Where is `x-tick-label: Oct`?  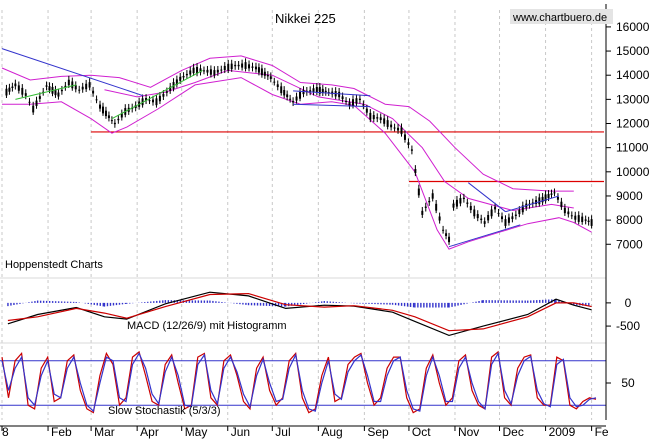
x-tick-label: Oct is located at coordinates (421, 432).